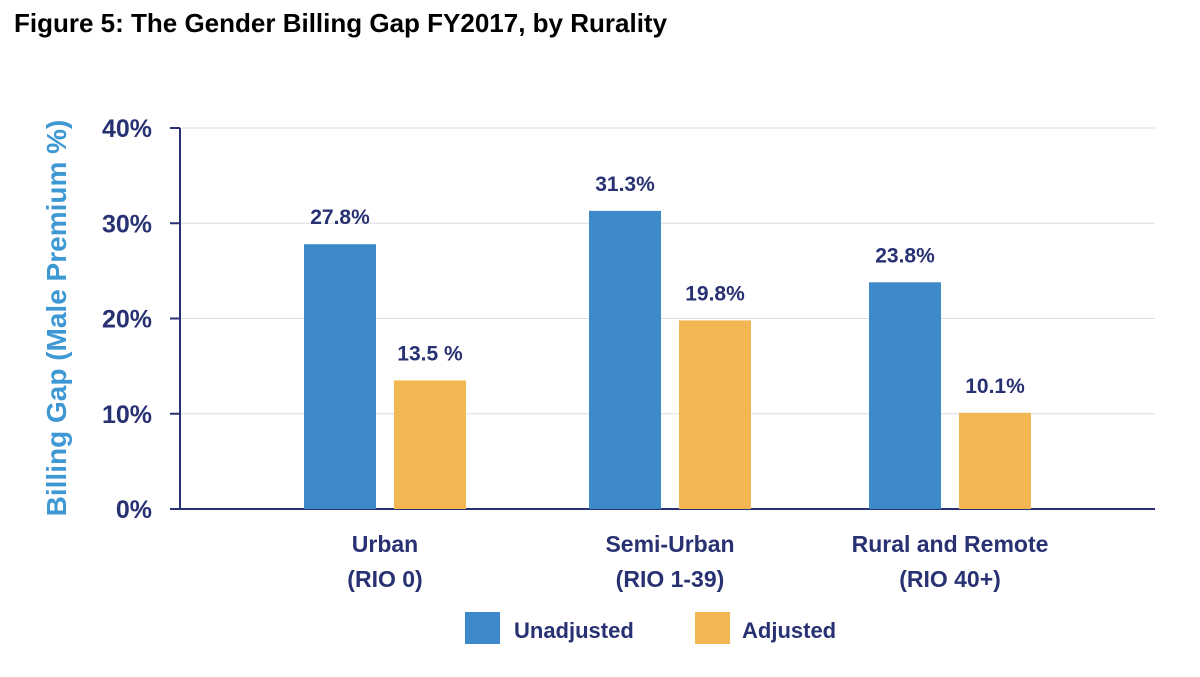 Image resolution: width=1200 pixels, height=677 pixels. Describe the element at coordinates (950, 544) in the screenshot. I see `x-category-label: Rural and Remote` at that location.